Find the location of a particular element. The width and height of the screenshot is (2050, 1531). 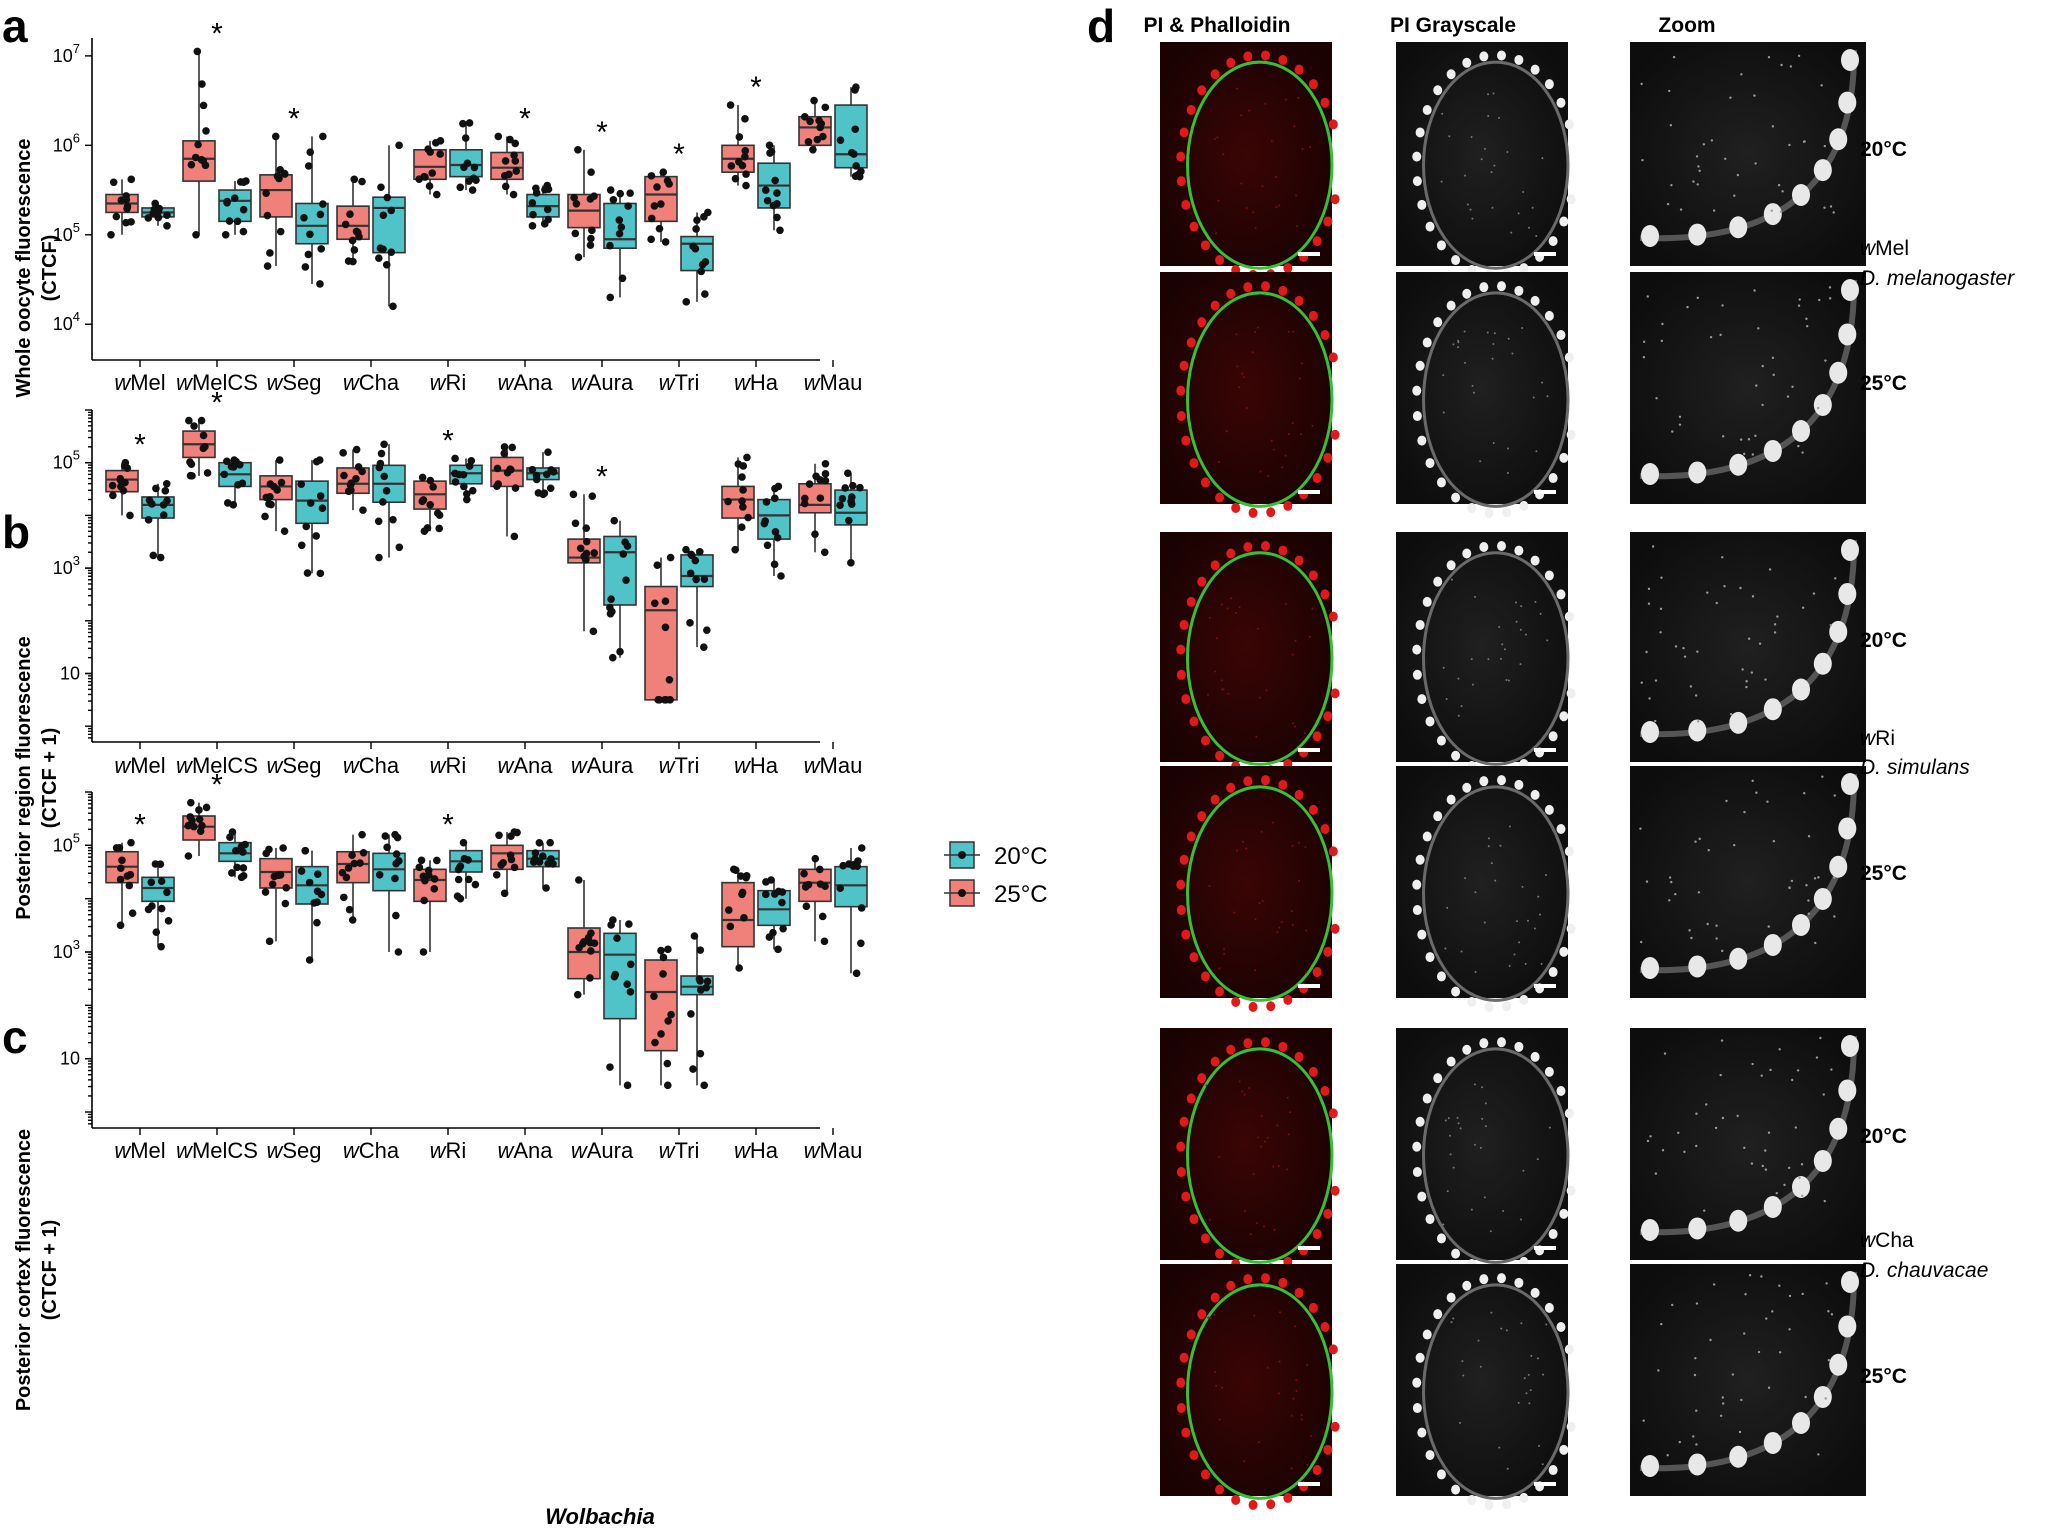

category-name: Cha is located at coordinates (379, 382).